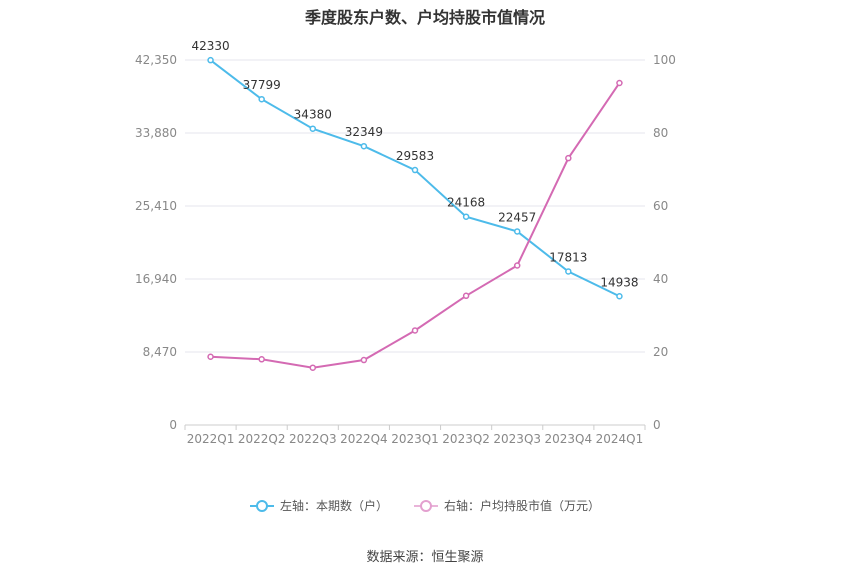 The width and height of the screenshot is (850, 575). What do you see at coordinates (313, 439) in the screenshot?
I see `x-tick-label: 2022Q3` at bounding box center [313, 439].